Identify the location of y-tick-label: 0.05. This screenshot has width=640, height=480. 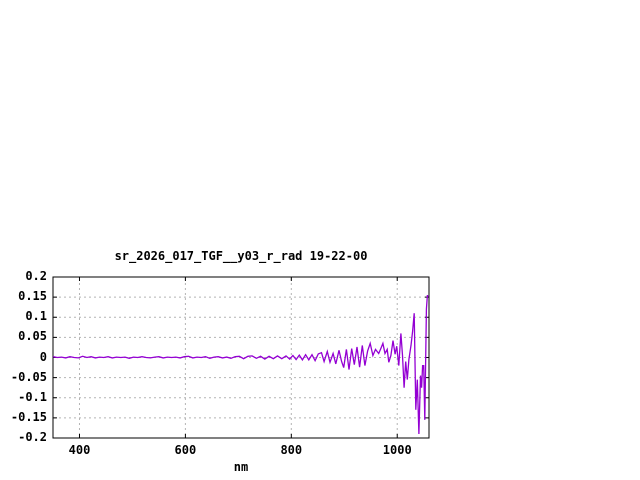
(32, 336).